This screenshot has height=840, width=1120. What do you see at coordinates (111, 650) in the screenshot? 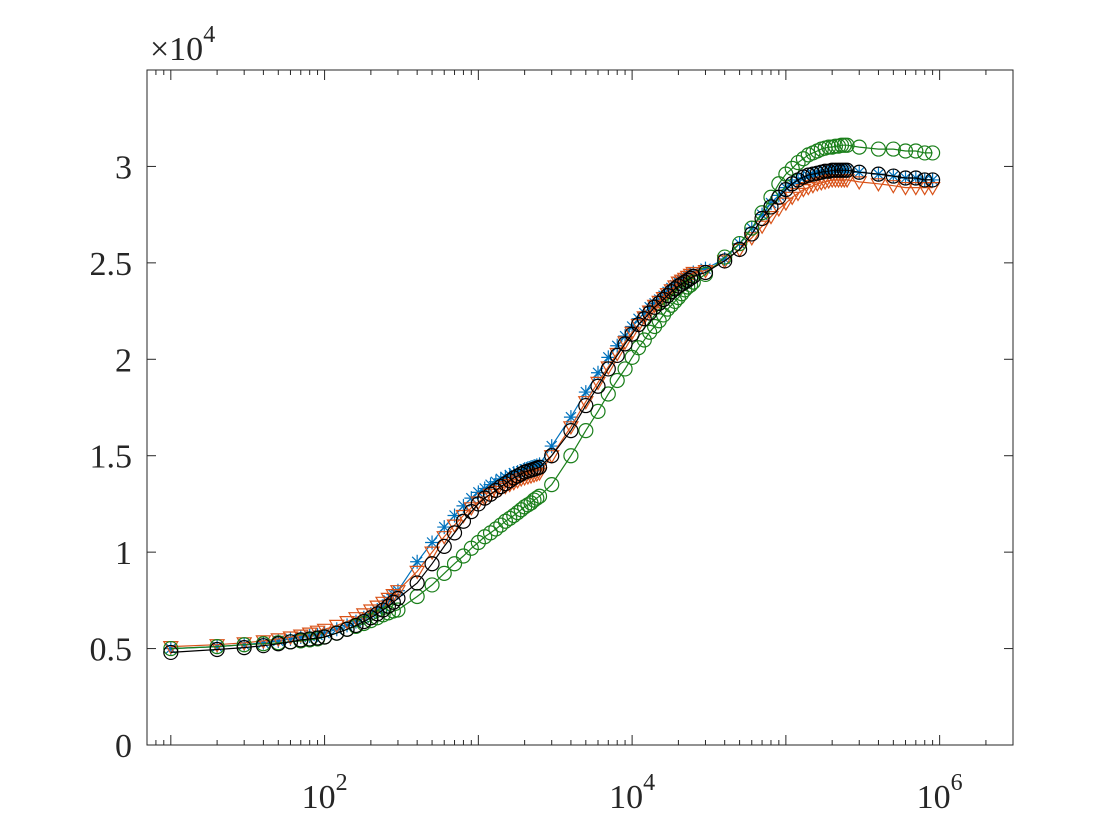
I see `y-tick-label: 0.5` at bounding box center [111, 650].